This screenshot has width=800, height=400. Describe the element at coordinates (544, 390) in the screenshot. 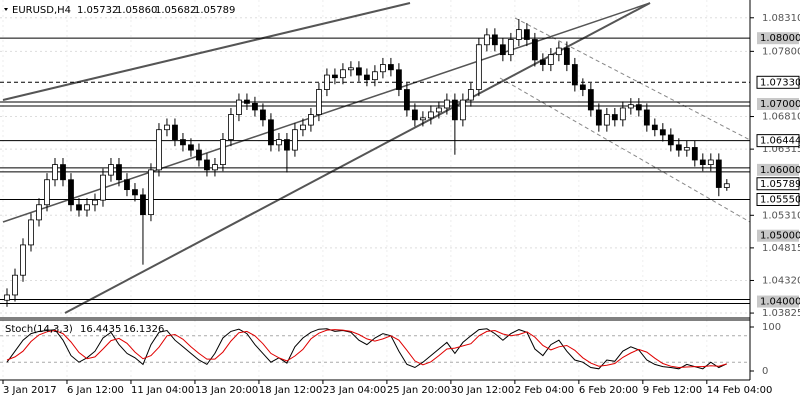

I see `x-tick-label: 2 Feb 04:00` at that location.